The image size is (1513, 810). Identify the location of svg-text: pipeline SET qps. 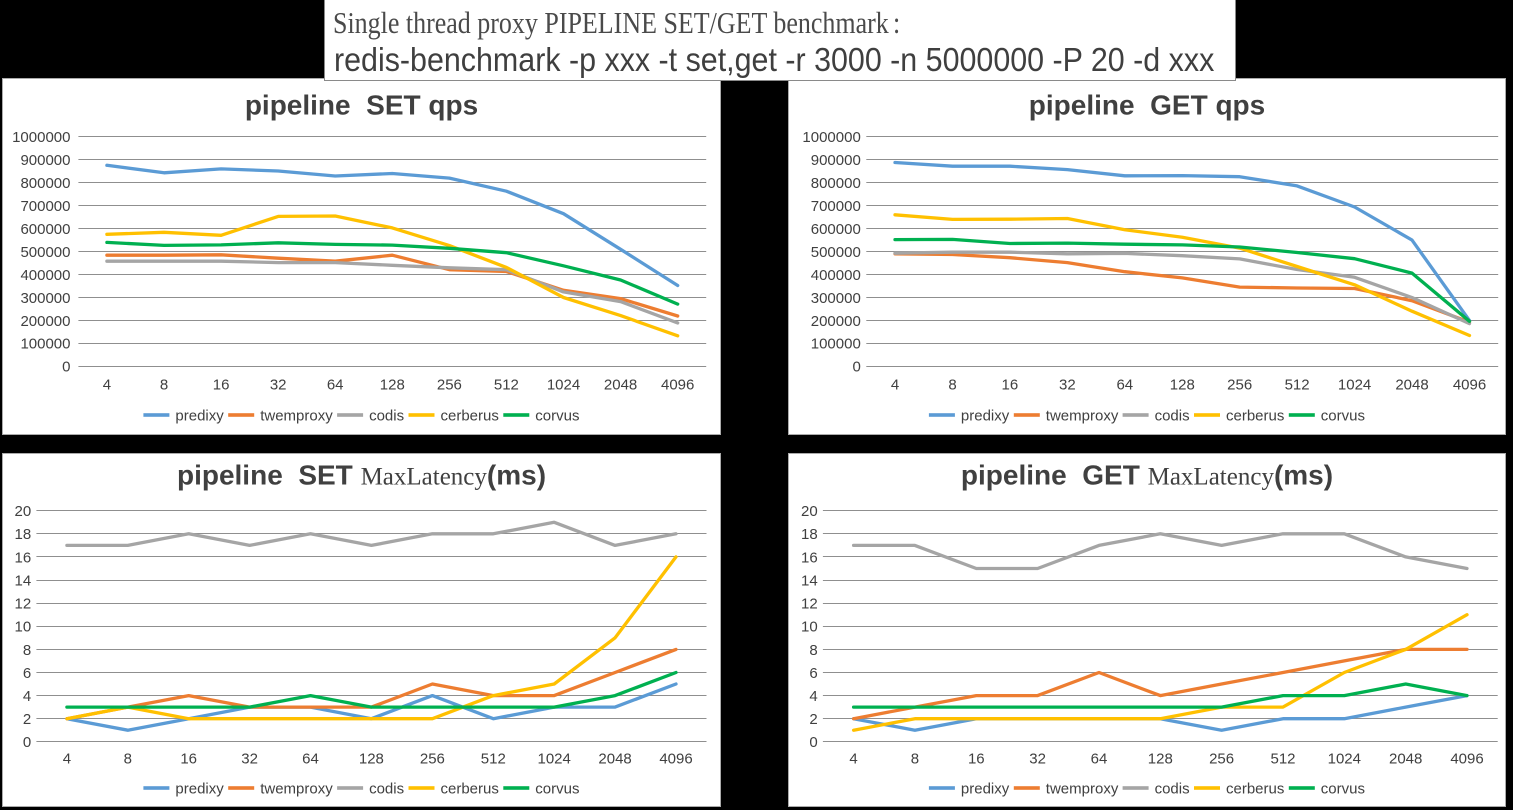
(361, 105).